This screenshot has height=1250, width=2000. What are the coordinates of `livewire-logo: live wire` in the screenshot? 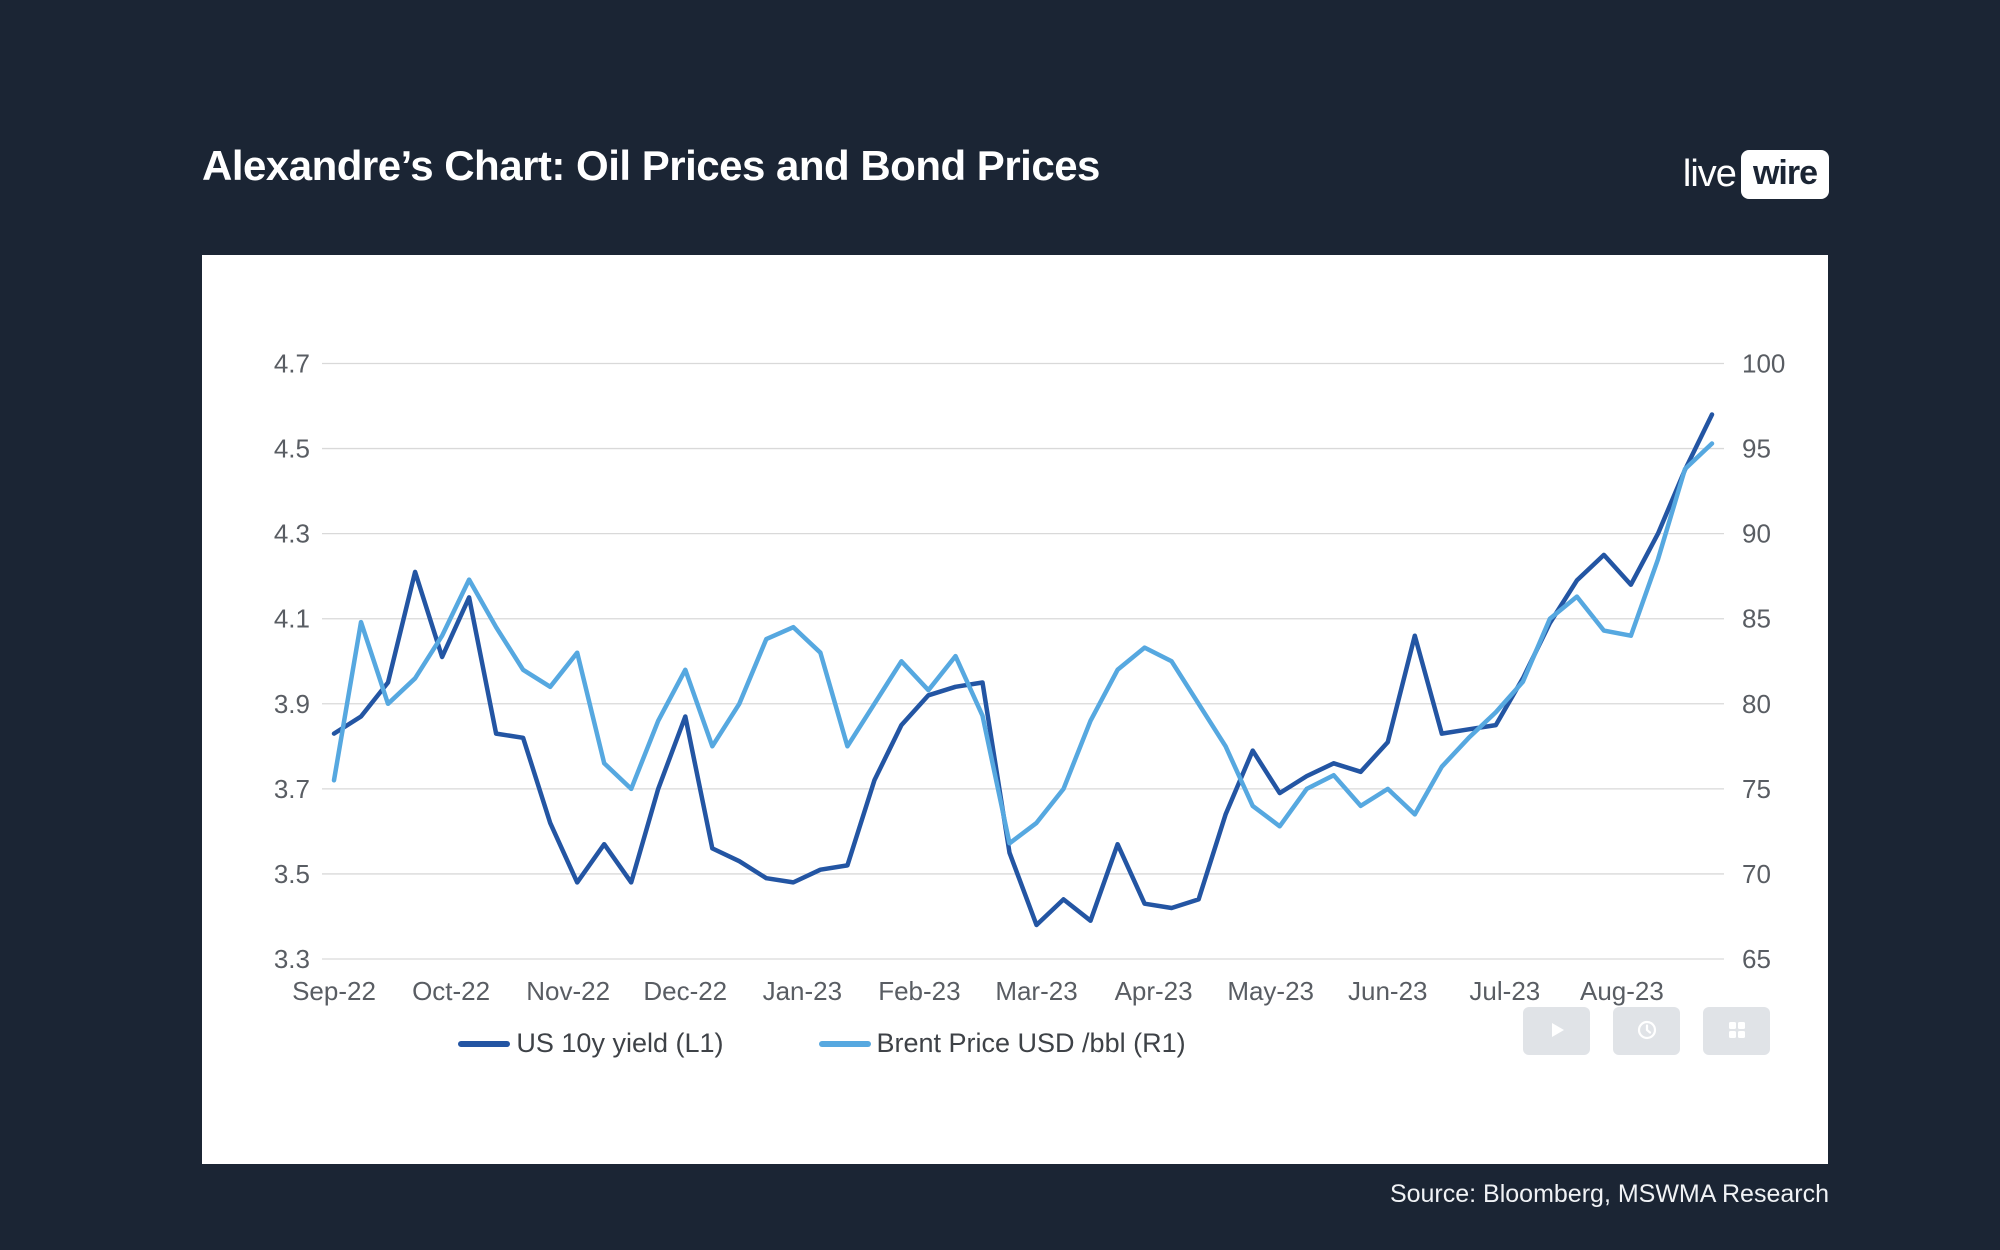 It's located at (1756, 174).